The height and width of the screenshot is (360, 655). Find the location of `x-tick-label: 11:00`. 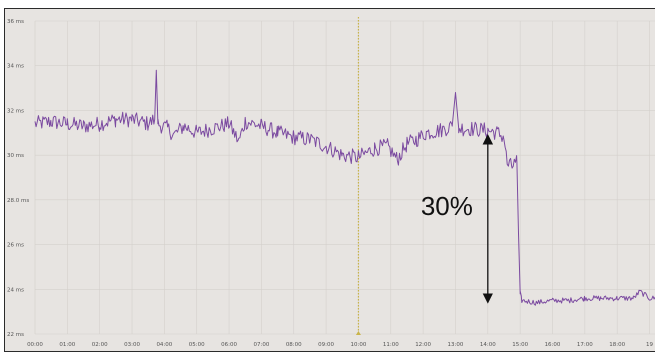

x-tick-label: 11:00 is located at coordinates (391, 345).